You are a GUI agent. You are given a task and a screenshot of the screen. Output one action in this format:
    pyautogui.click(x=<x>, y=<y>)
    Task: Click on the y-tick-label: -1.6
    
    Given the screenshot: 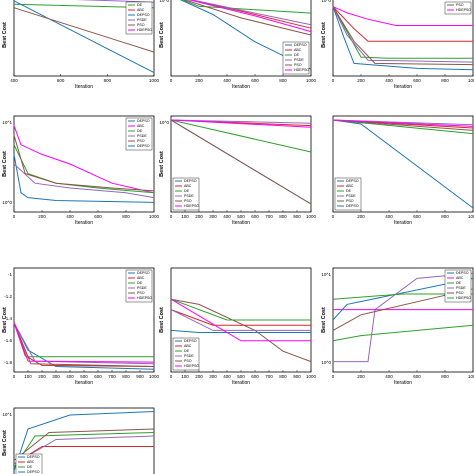 What is the action you would take?
    pyautogui.click(x=8, y=340)
    